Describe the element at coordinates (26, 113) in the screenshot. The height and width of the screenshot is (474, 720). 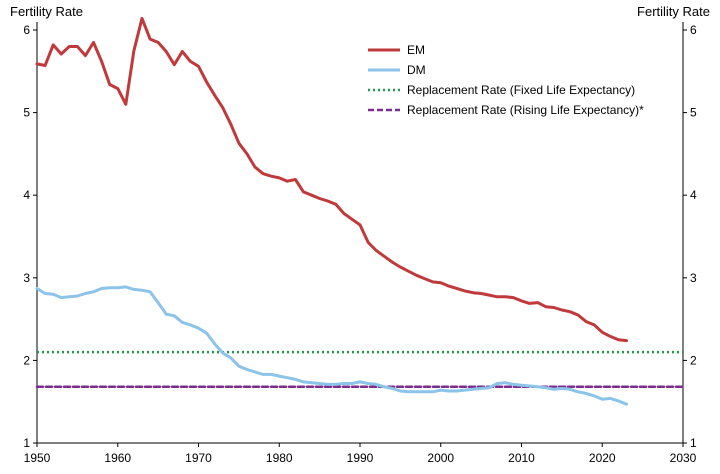
I see `y-tick-label-left: 5` at that location.